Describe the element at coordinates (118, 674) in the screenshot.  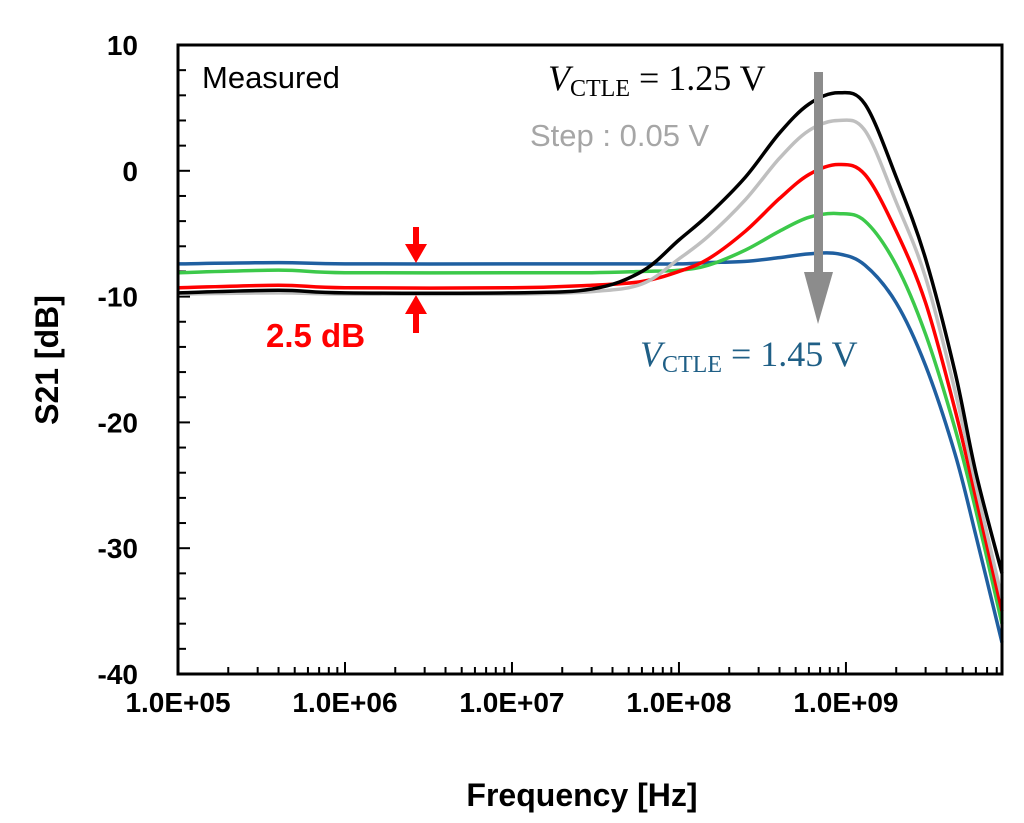
I see `y-tick-label: -40` at that location.